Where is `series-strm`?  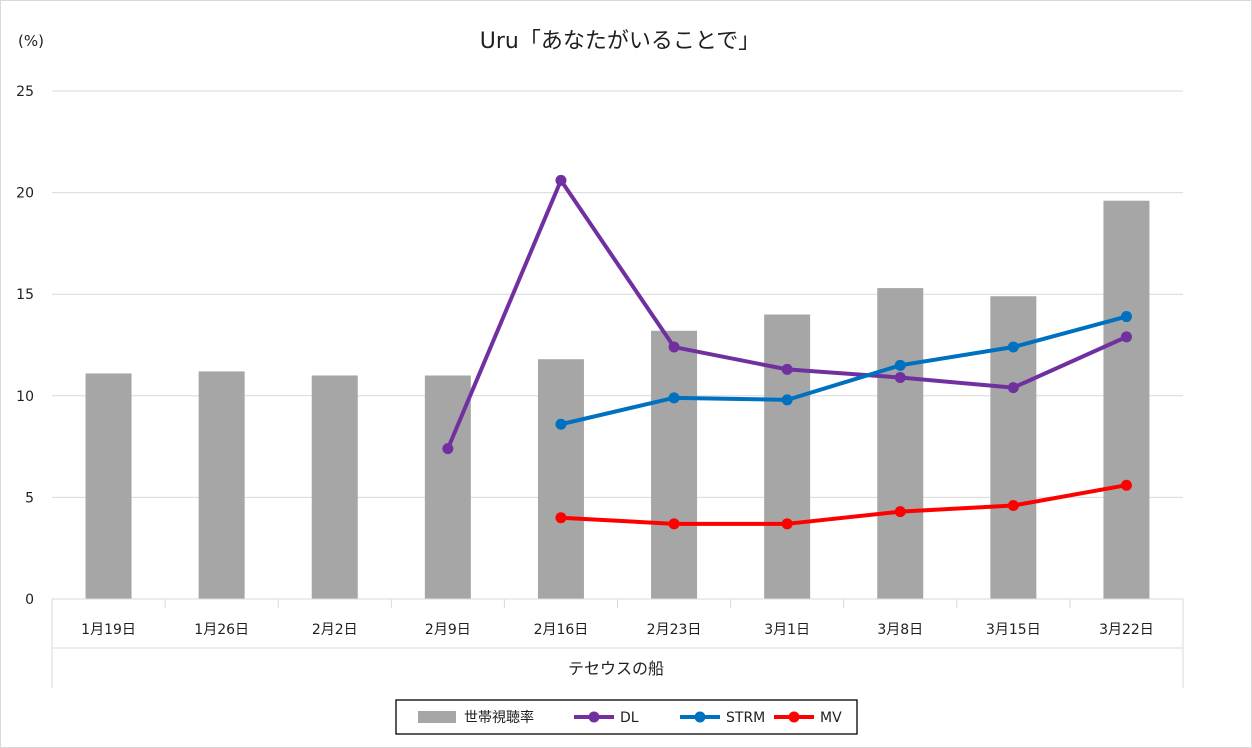 series-strm is located at coordinates (843, 370).